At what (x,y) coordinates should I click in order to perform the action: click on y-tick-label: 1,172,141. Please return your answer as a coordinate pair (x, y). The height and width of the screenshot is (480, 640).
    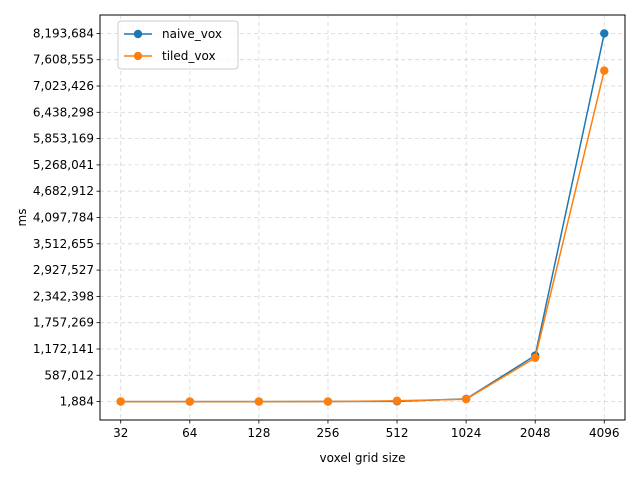
    Looking at the image, I should click on (63, 349).